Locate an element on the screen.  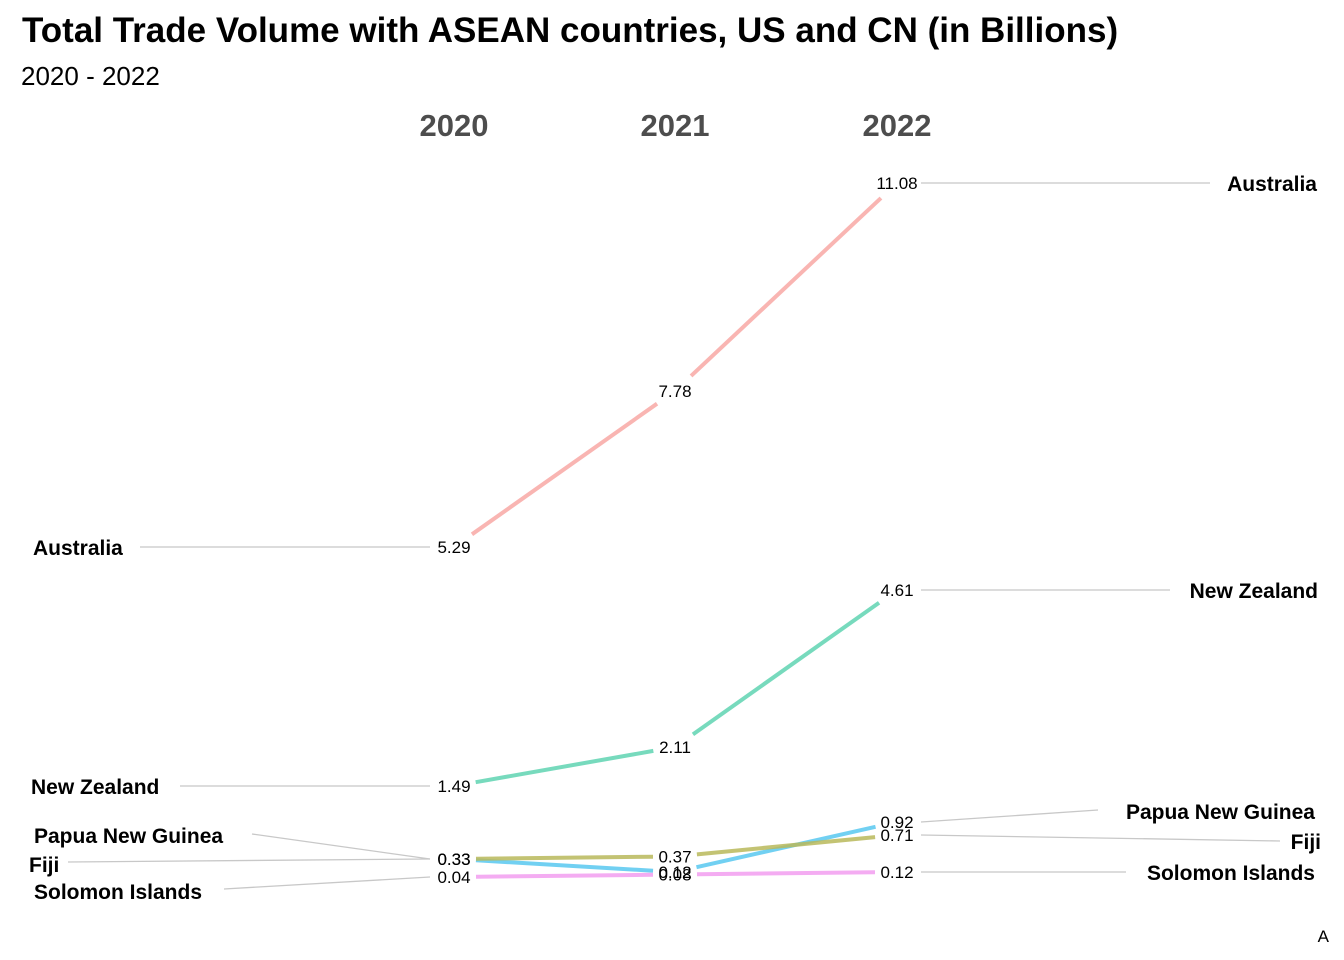
new-zealand-right-label: New Zealand is located at coordinates (1254, 591).